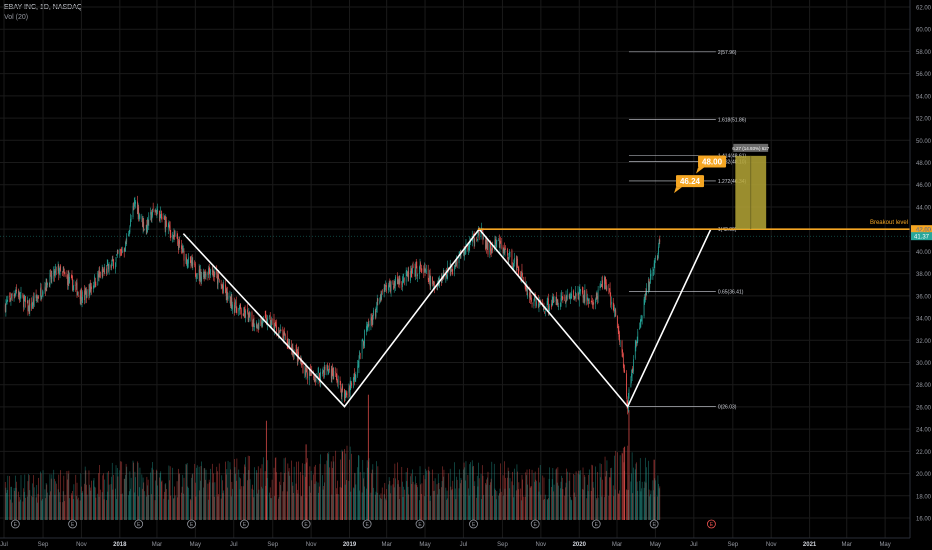 The width and height of the screenshot is (932, 550). What do you see at coordinates (535, 524) in the screenshot?
I see `earnings-marker: E` at bounding box center [535, 524].